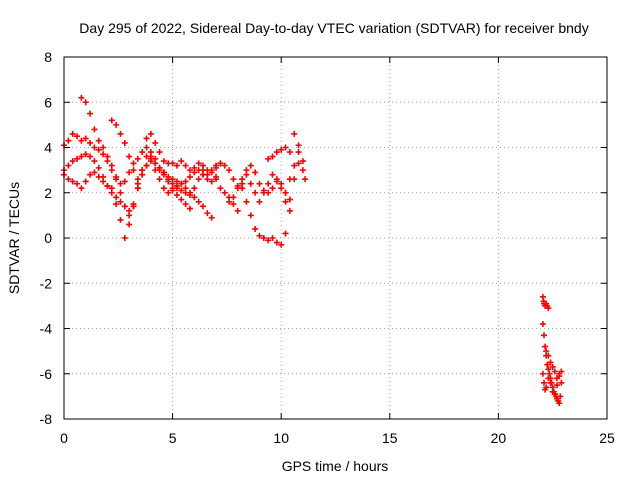  I want to click on x-axis-label: GPS time / hours, so click(335, 466).